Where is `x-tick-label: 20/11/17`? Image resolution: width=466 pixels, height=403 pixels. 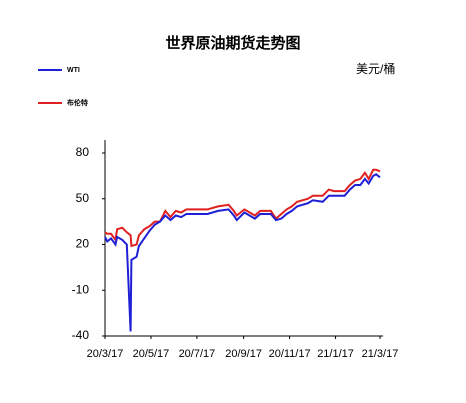 x-tick-label: 20/11/17 is located at coordinates (290, 354).